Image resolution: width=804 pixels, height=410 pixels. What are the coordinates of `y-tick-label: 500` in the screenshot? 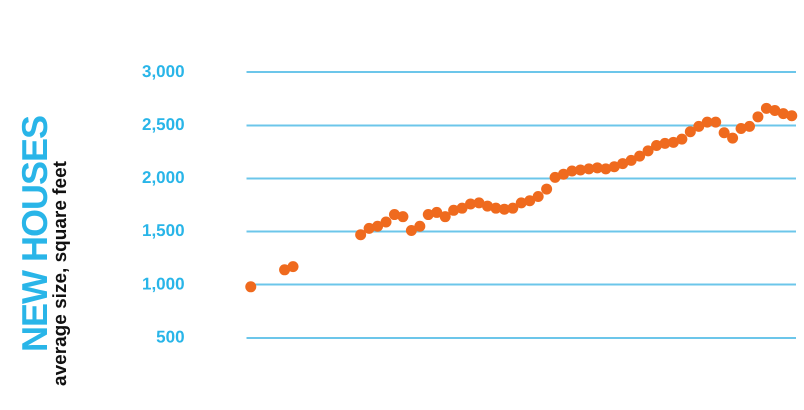 It's located at (170, 336).